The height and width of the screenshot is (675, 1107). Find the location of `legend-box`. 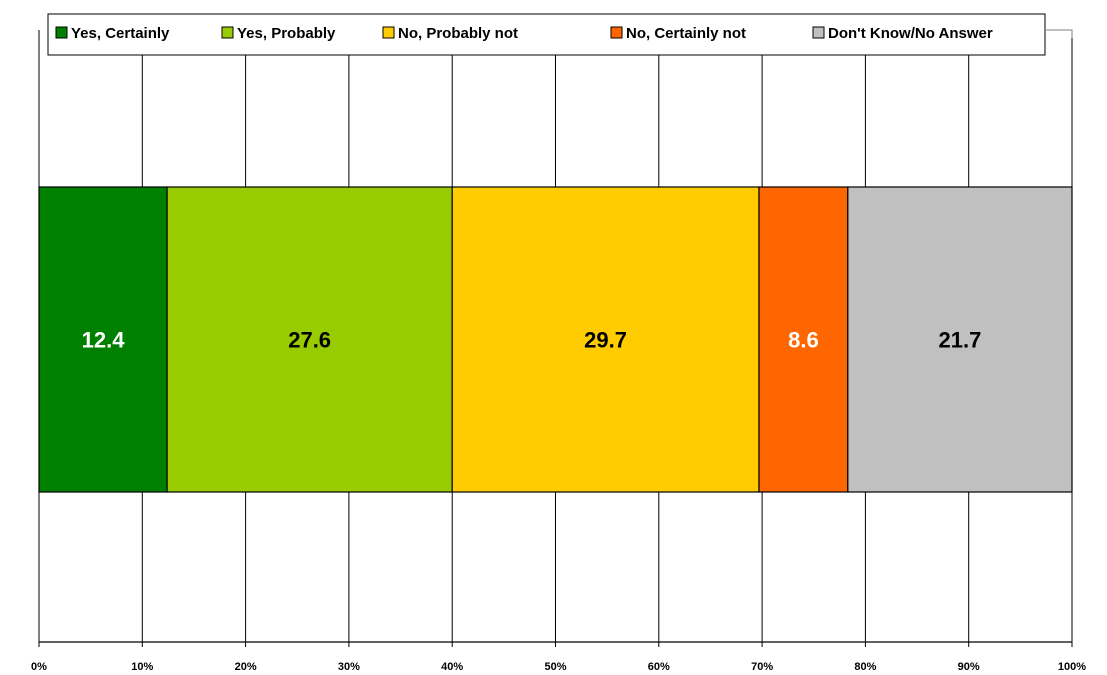

legend-box is located at coordinates (546, 34).